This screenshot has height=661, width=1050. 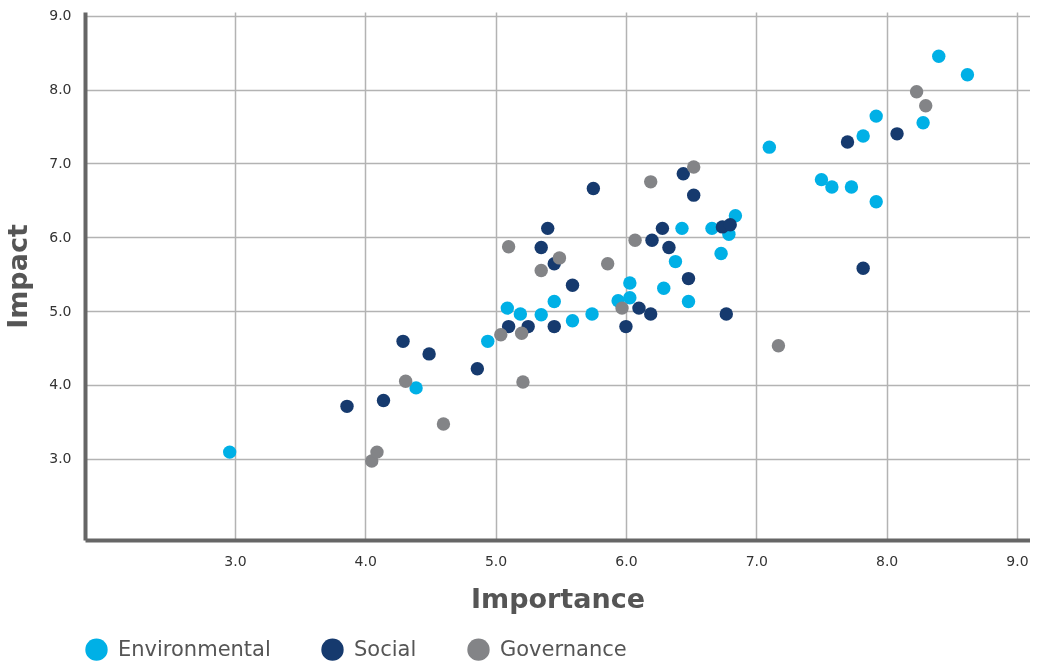 I want to click on y-tick-label: 4.0, so click(x=60, y=384).